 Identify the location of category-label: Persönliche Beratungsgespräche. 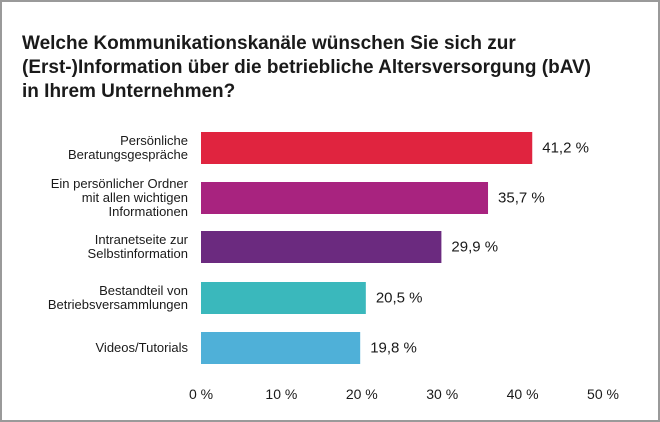
(128, 147).